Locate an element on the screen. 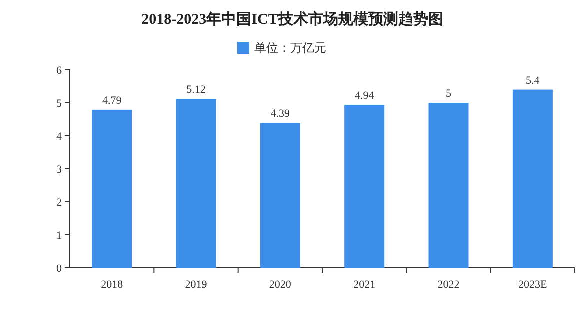  ytick: 1 is located at coordinates (59, 236).